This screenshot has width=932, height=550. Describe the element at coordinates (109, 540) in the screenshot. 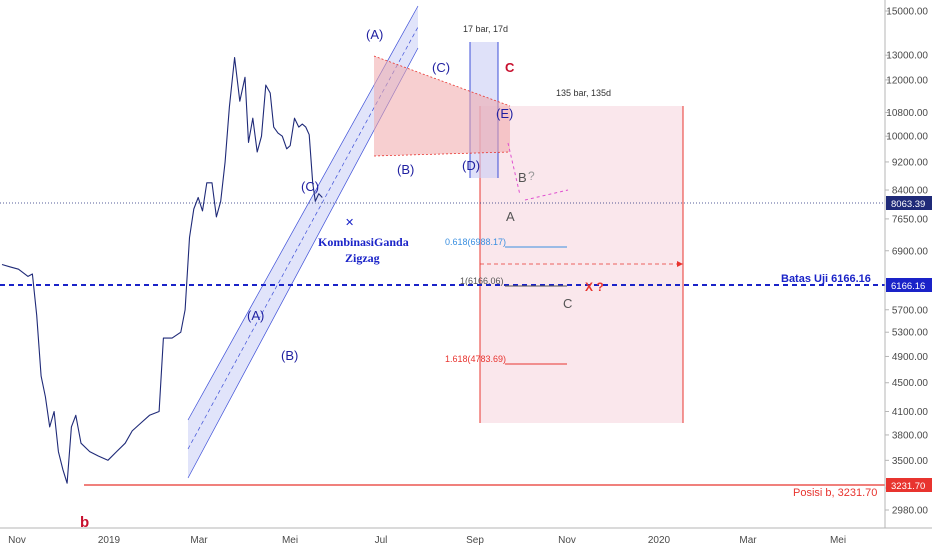

I see `x-tick-label: 2019` at that location.